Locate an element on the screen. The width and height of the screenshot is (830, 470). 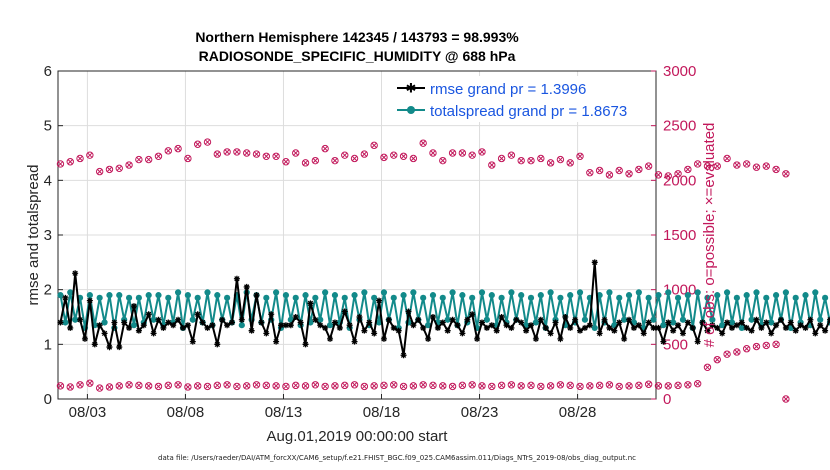
y2-axis-label: # of obs: o=possible; ×=evaluated is located at coordinates (709, 235).